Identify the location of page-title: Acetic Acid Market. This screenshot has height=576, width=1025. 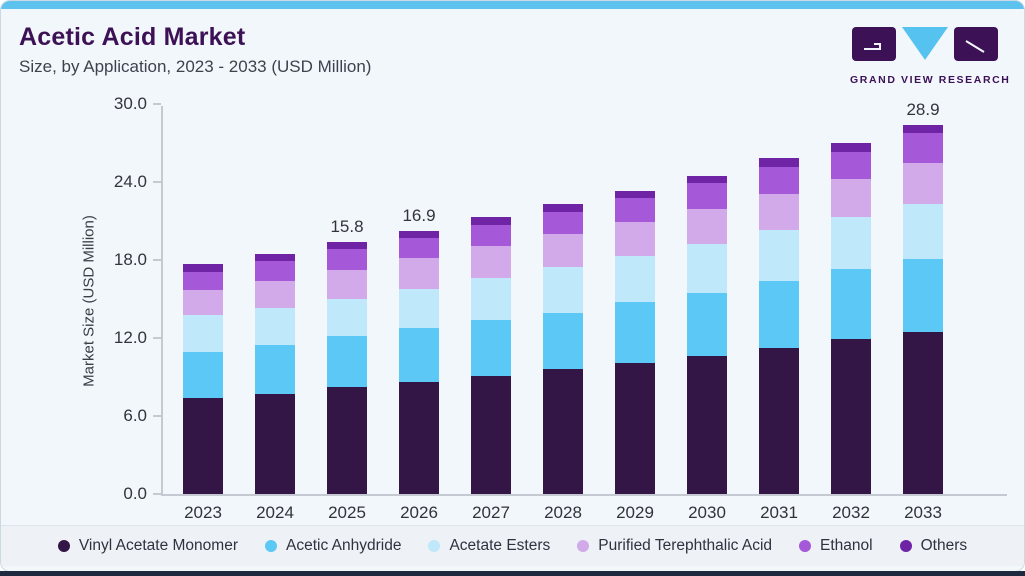
(132, 37).